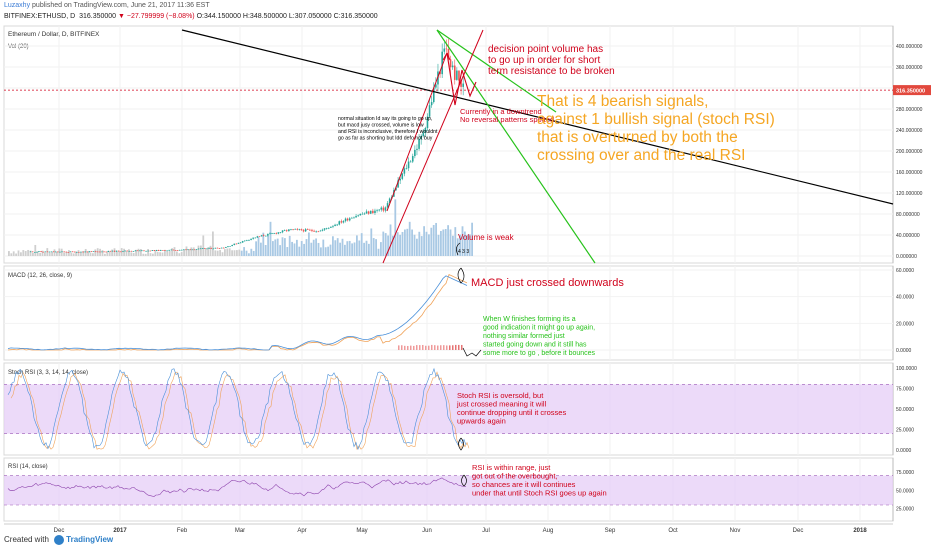  Describe the element at coordinates (18, 47) in the screenshot. I see `volume-indicator-label: Vol (20)` at that location.